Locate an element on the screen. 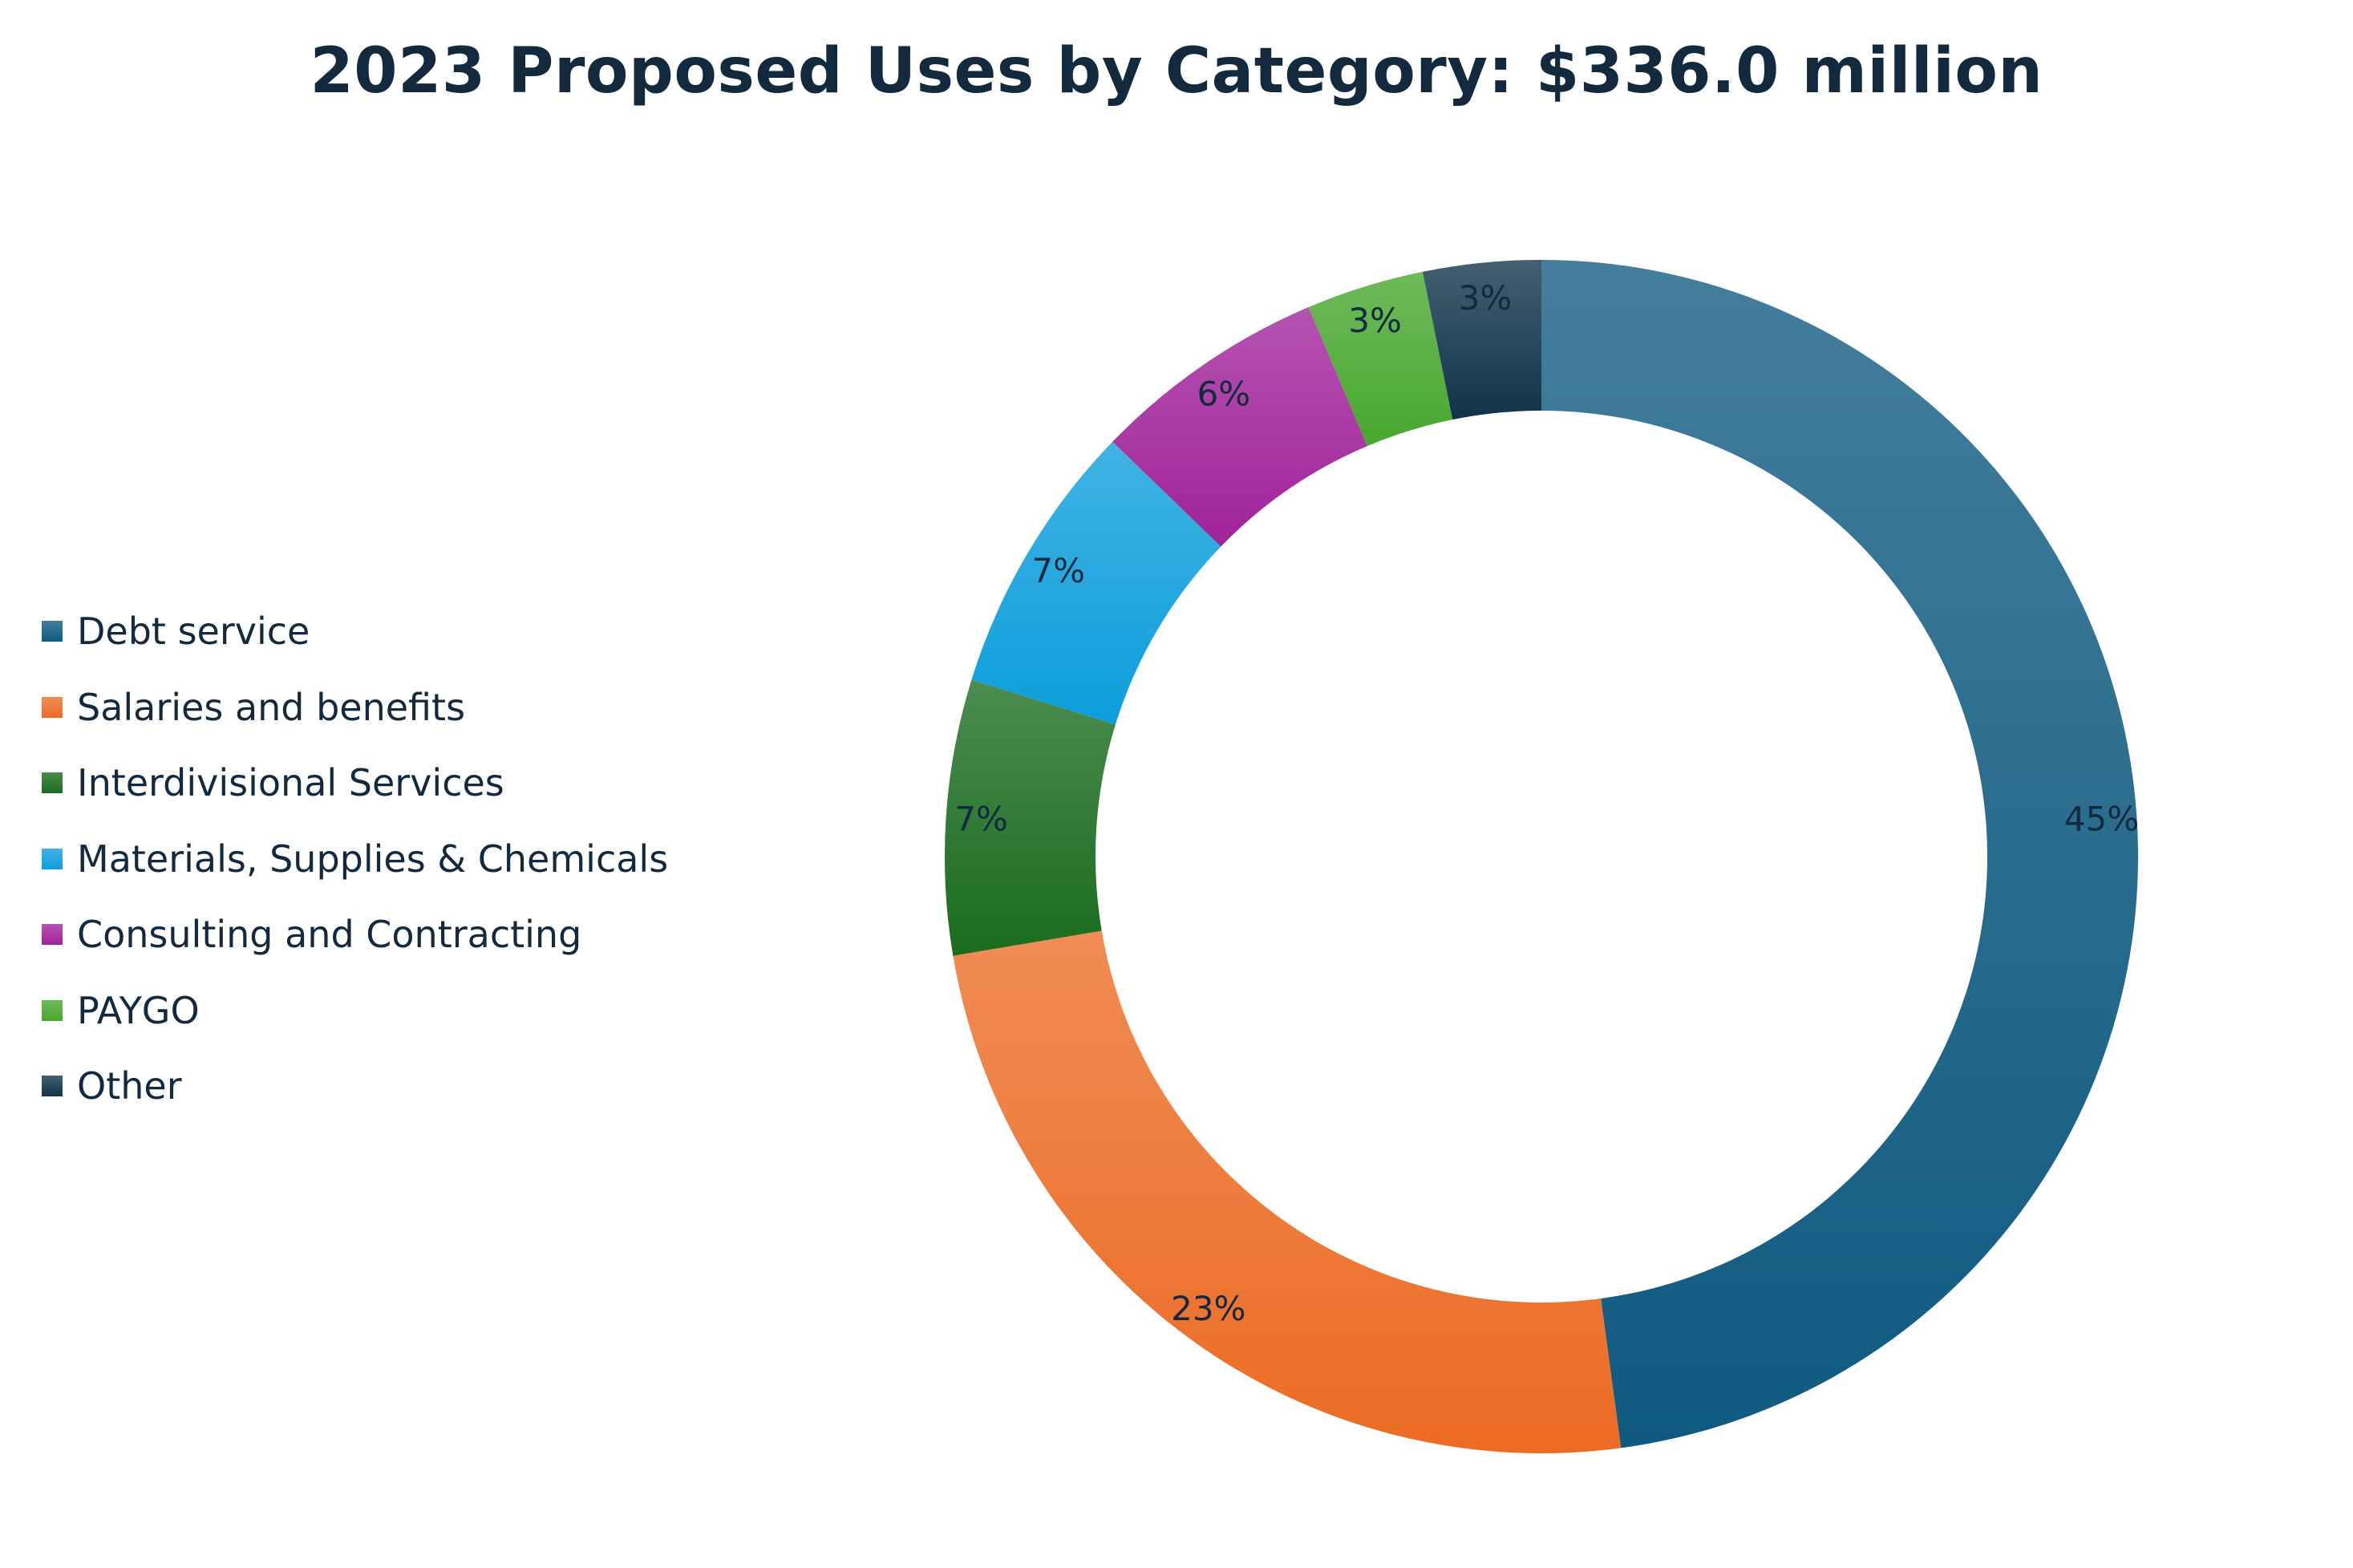  donut-slice-paygo is located at coordinates (1380, 359).